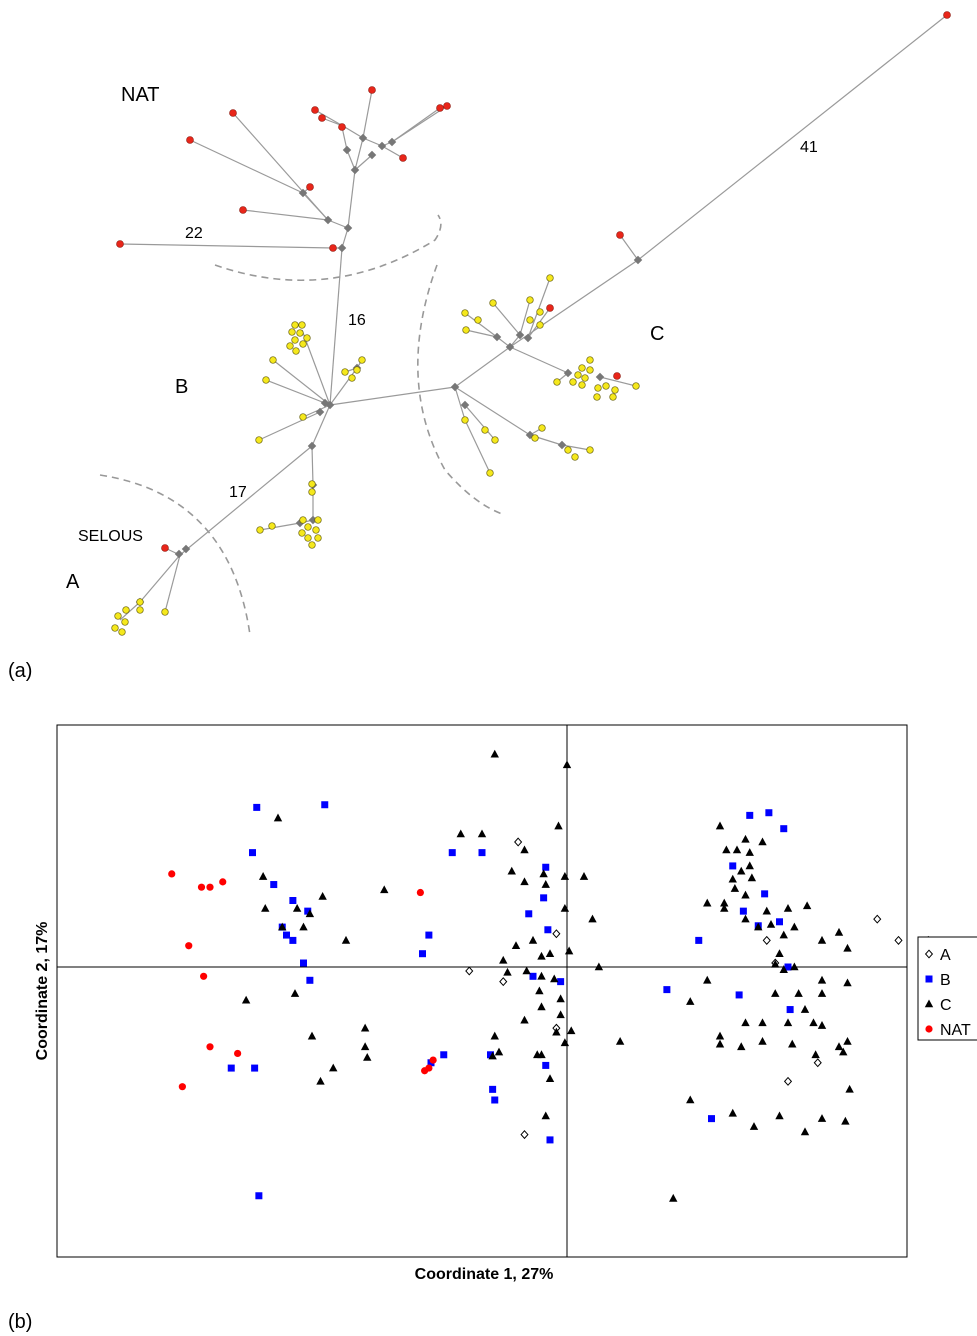 This screenshot has height=1336, width=977. I want to click on legend-label-c: C, so click(946, 1005).